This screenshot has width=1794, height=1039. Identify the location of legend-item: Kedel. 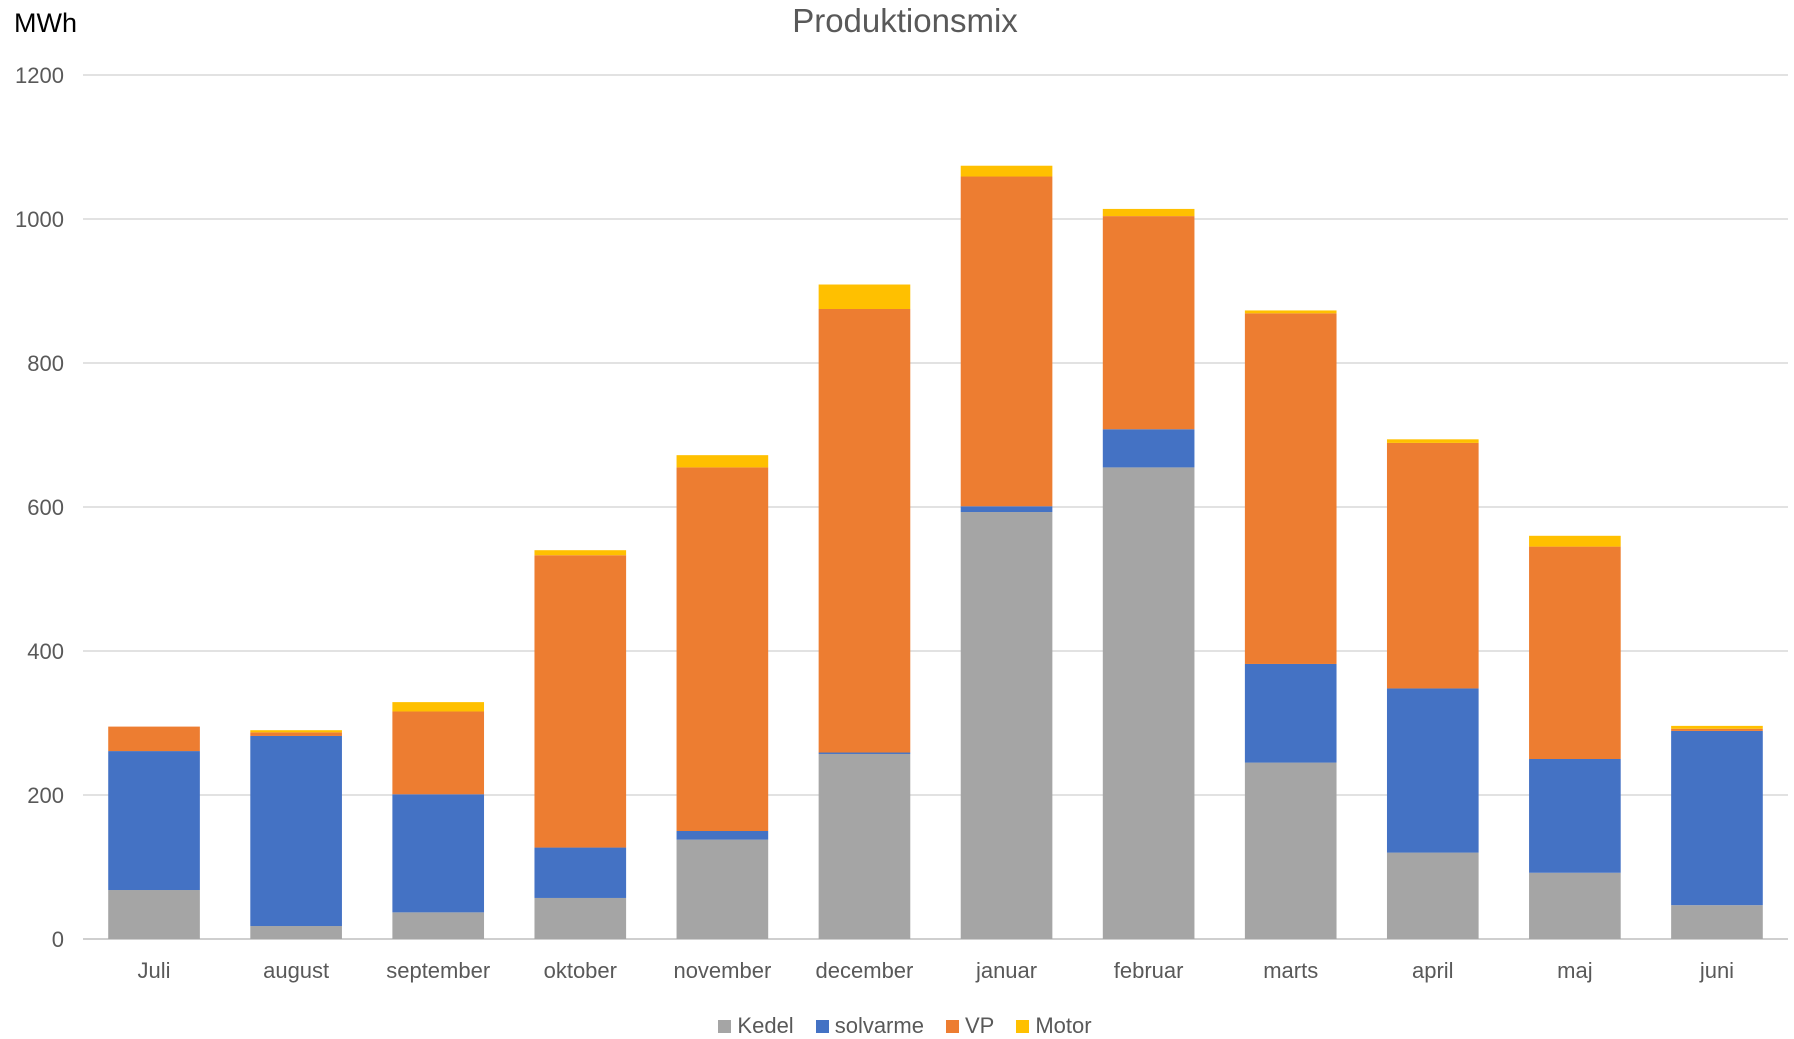
(756, 1026).